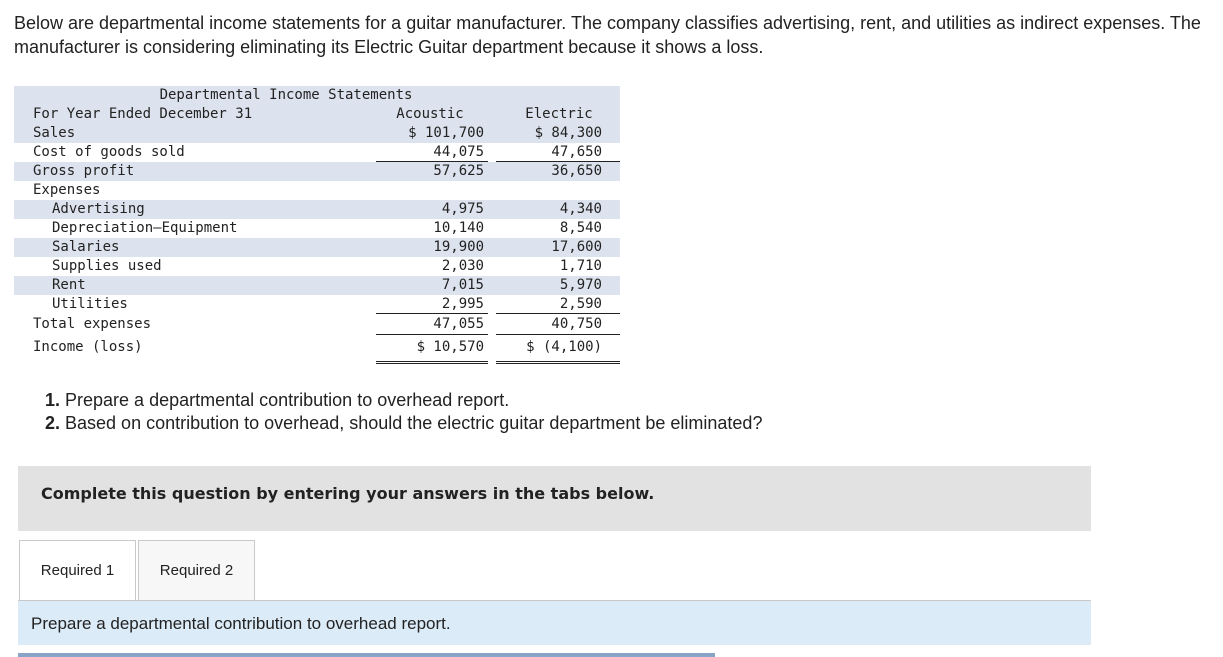  What do you see at coordinates (462, 304) in the screenshot?
I see `acoustic-value: 2,995` at bounding box center [462, 304].